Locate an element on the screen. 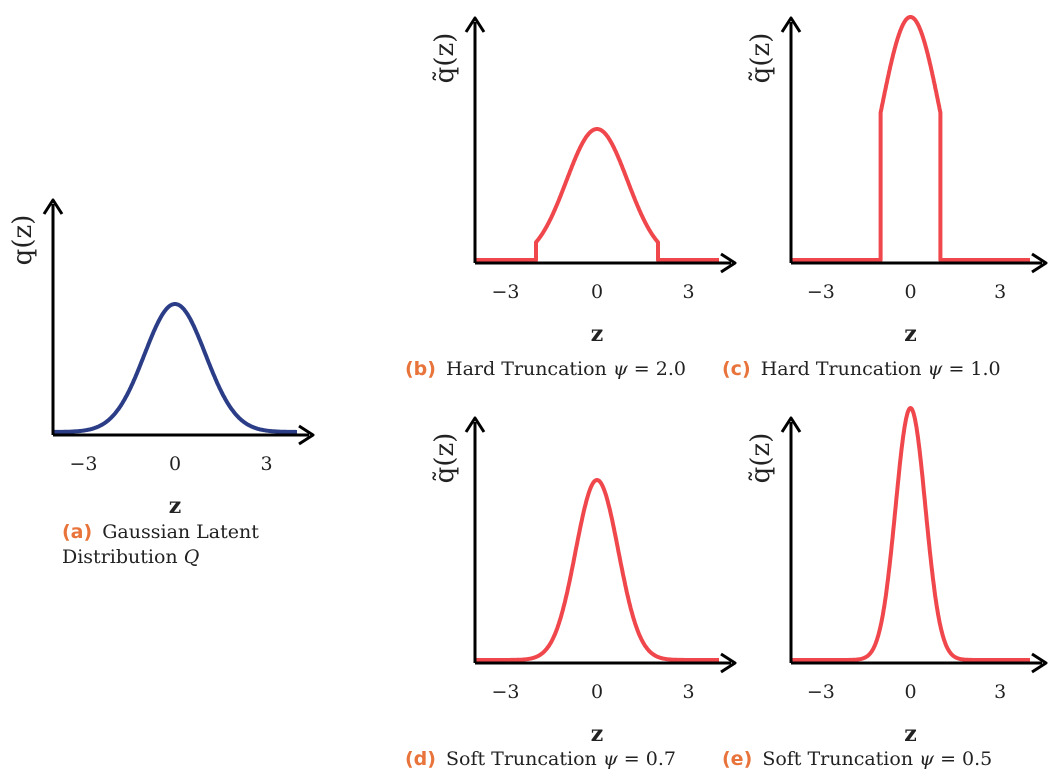  caption-symbol: Q is located at coordinates (191, 557).